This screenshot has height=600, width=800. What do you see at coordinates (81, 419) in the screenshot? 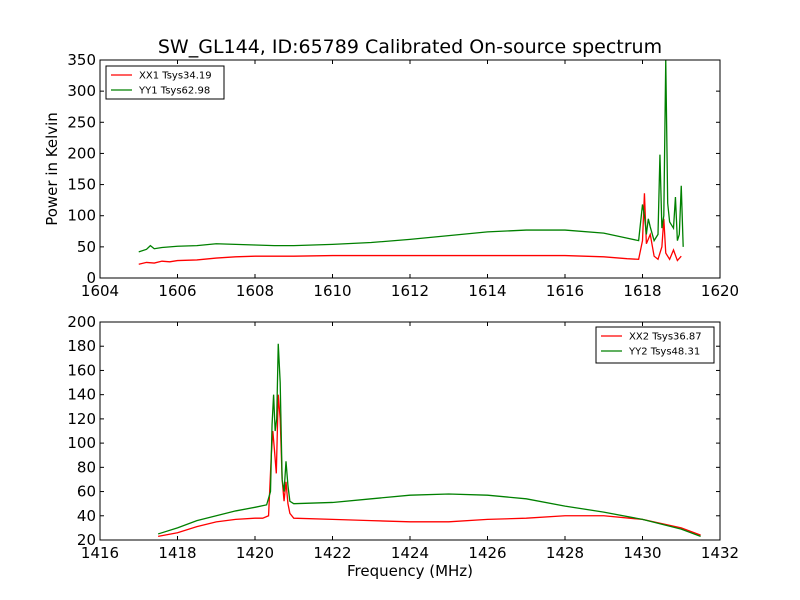
I see `y-tick-label: 120` at bounding box center [81, 419].